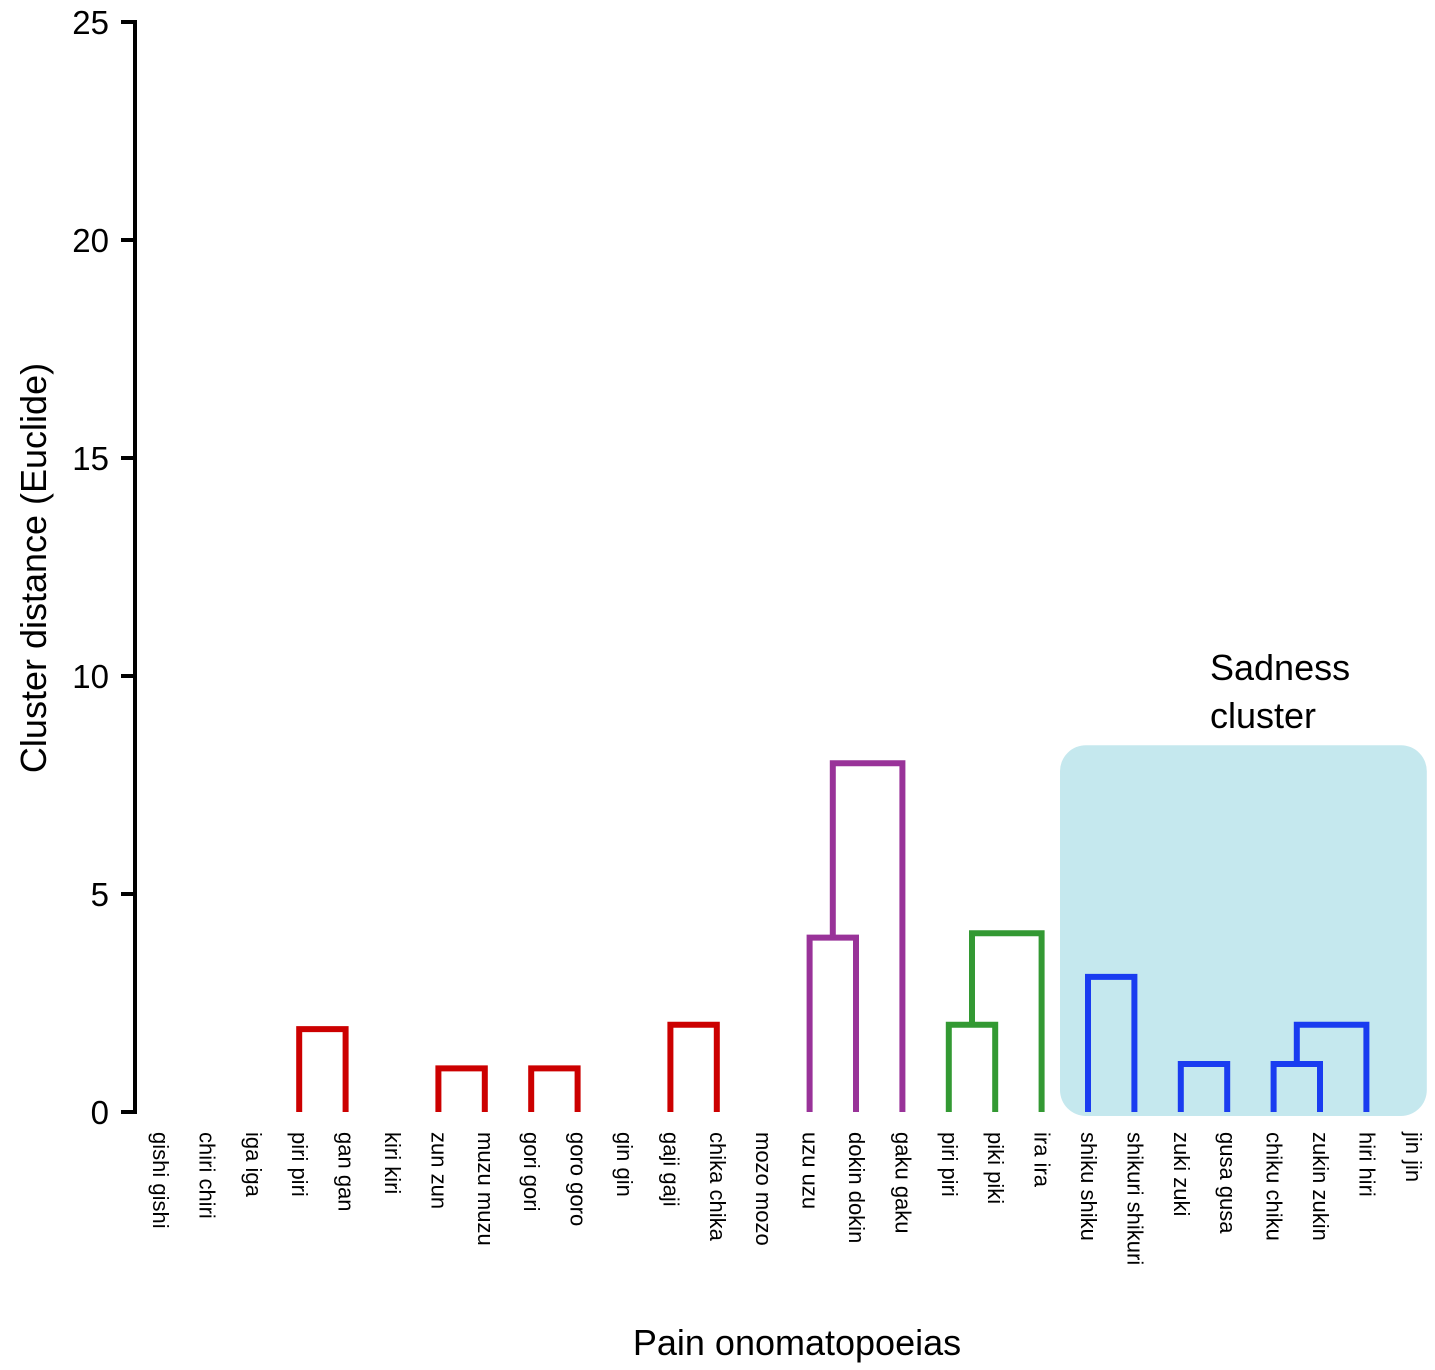  What do you see at coordinates (1088, 1186) in the screenshot?
I see `leaf-label: shiku shiku` at bounding box center [1088, 1186].